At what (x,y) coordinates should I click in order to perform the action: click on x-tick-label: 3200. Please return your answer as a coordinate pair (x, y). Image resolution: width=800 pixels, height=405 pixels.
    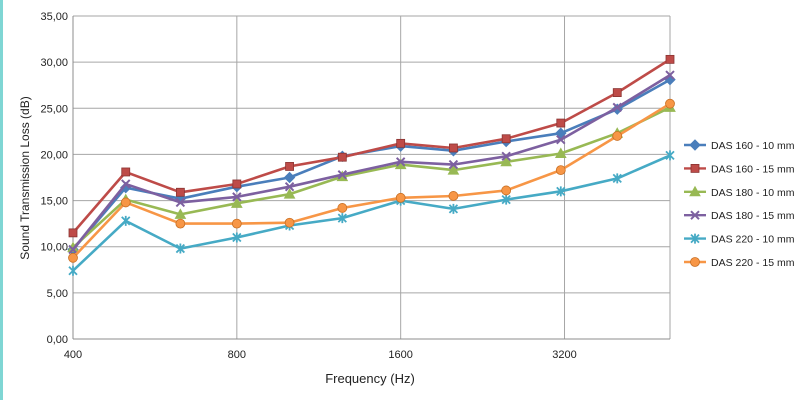
    Looking at the image, I should click on (564, 355).